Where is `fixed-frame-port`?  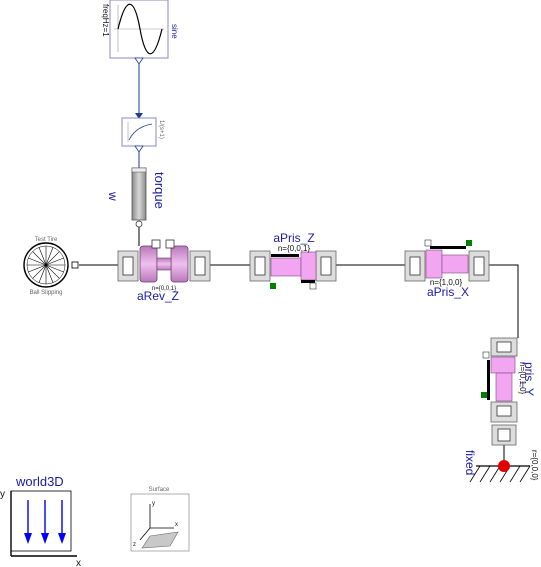 fixed-frame-port is located at coordinates (504, 466).